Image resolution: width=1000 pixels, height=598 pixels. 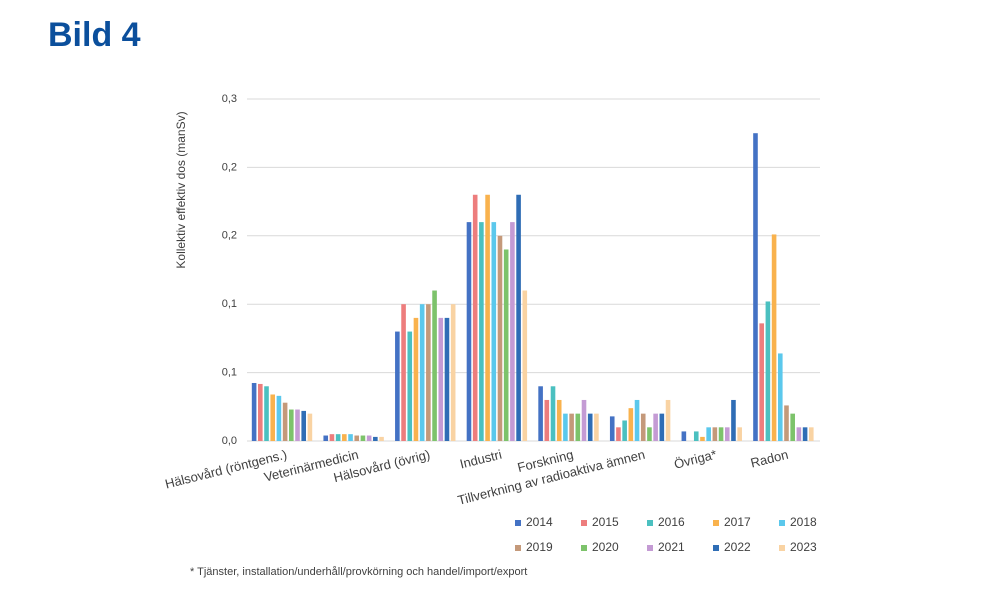 What do you see at coordinates (737, 522) in the screenshot?
I see `legend-label: 2017` at bounding box center [737, 522].